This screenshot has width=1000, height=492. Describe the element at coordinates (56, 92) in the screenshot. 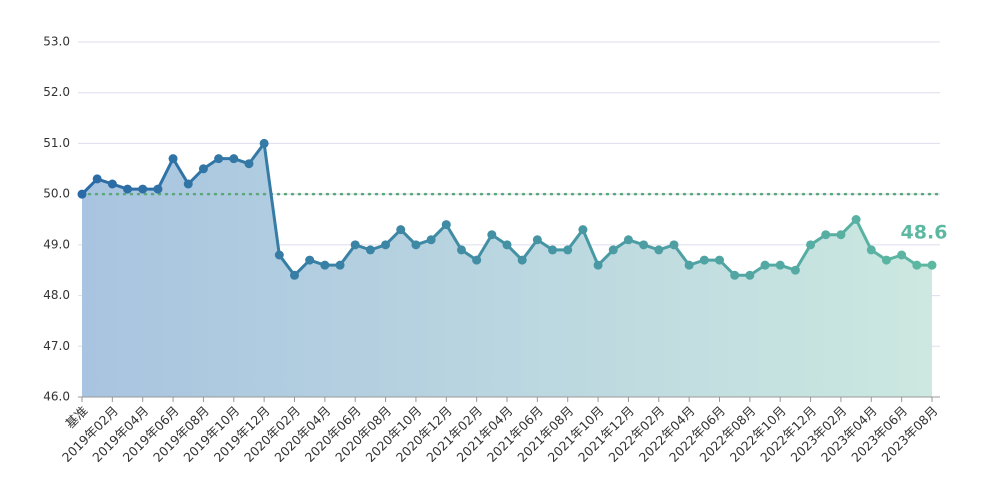

I see `y-tick-label: 52.0` at that location.